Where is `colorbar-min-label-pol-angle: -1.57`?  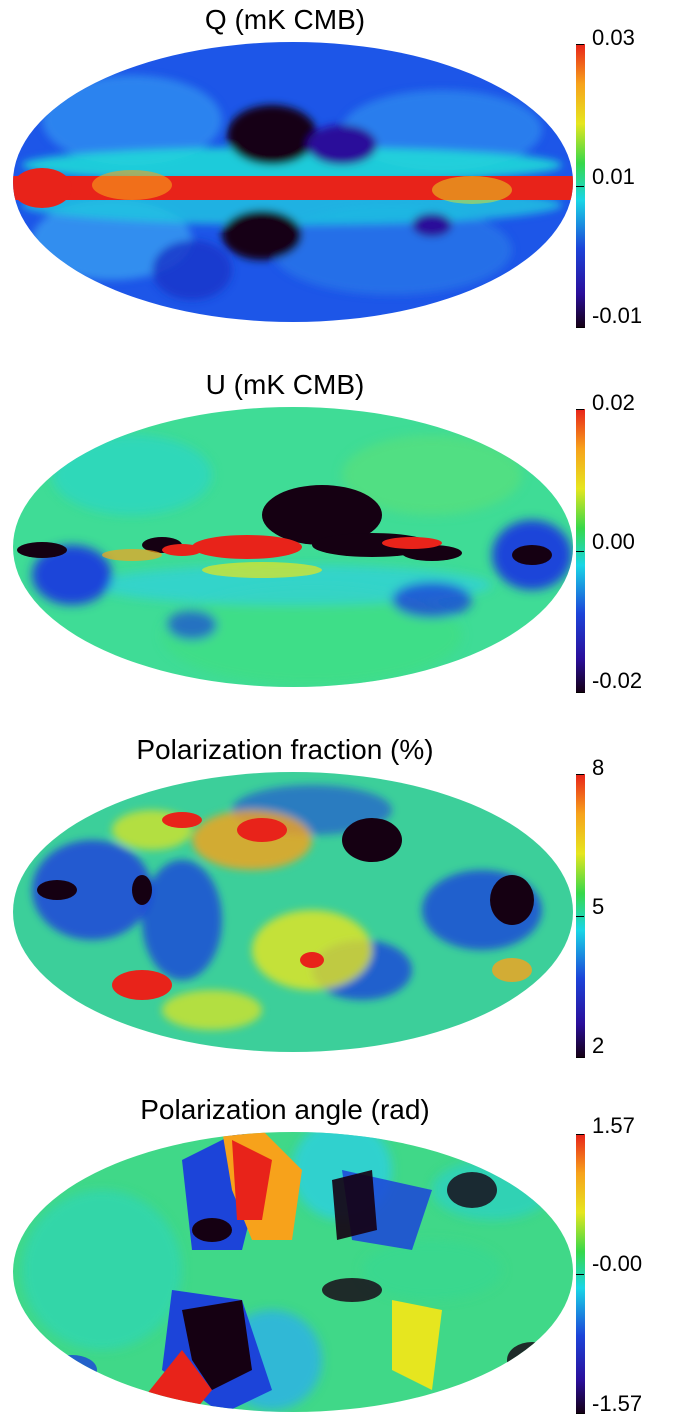 colorbar-min-label-pol-angle: -1.57 is located at coordinates (617, 1403).